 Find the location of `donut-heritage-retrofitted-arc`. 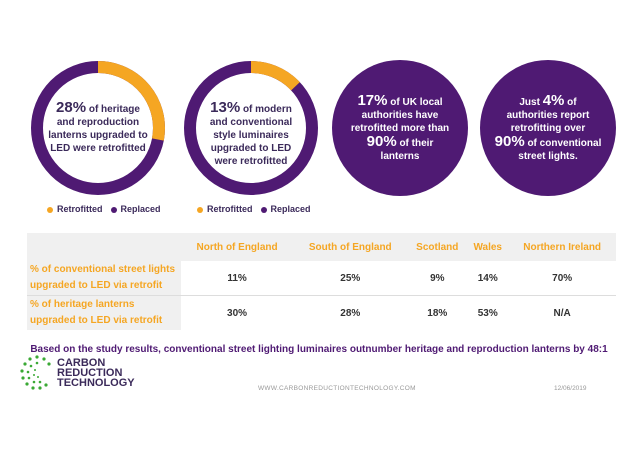

donut-heritage-retrofitted-arc is located at coordinates (98, 128).